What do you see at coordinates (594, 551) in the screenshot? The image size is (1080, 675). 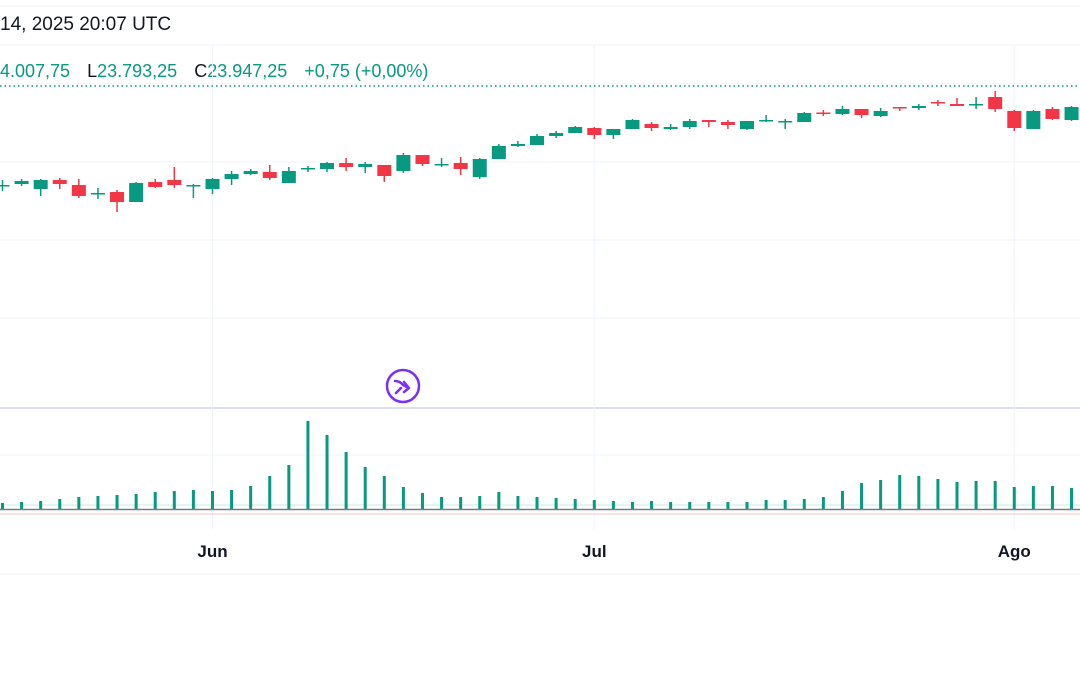 I see `x-tick-jul: Jul` at bounding box center [594, 551].